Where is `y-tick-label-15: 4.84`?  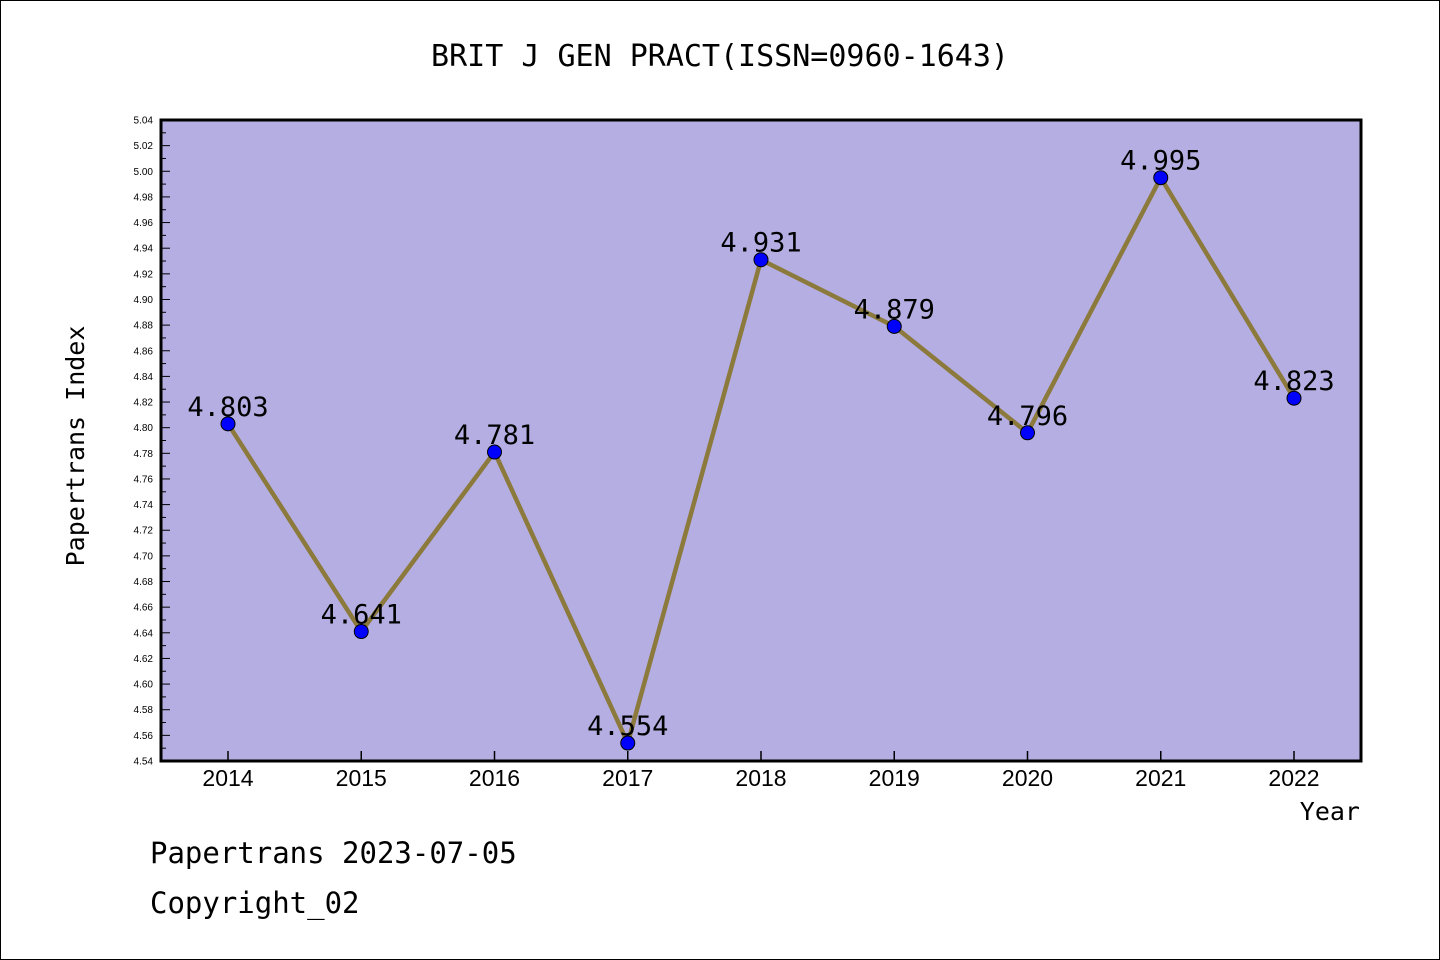 y-tick-label-15: 4.84 is located at coordinates (144, 377).